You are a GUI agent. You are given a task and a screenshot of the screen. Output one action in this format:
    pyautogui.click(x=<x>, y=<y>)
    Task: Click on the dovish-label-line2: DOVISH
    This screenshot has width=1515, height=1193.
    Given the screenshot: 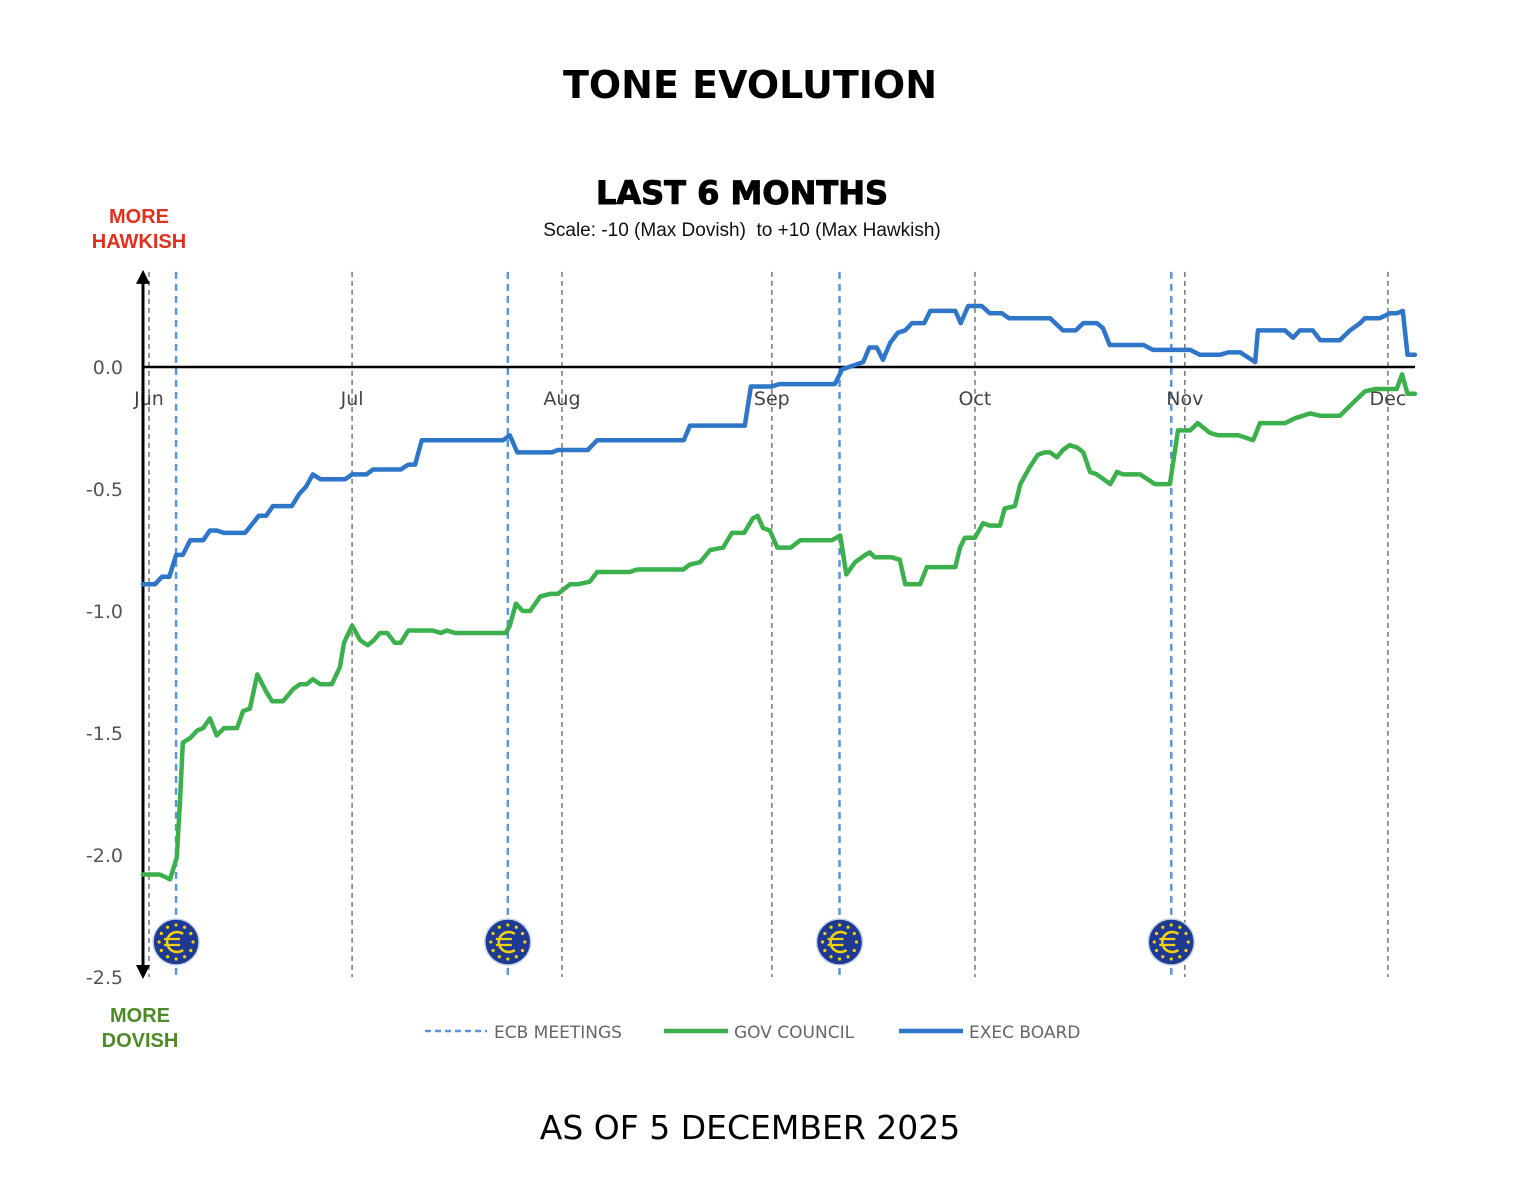 What is the action you would take?
    pyautogui.click(x=140, y=1041)
    